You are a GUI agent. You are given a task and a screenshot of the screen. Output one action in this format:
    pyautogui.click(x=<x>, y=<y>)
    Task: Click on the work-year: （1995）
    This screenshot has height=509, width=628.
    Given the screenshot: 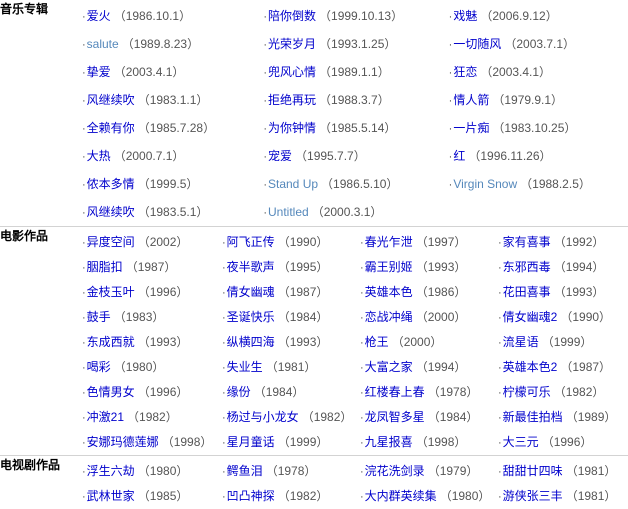 What is the action you would take?
    pyautogui.click(x=303, y=267)
    